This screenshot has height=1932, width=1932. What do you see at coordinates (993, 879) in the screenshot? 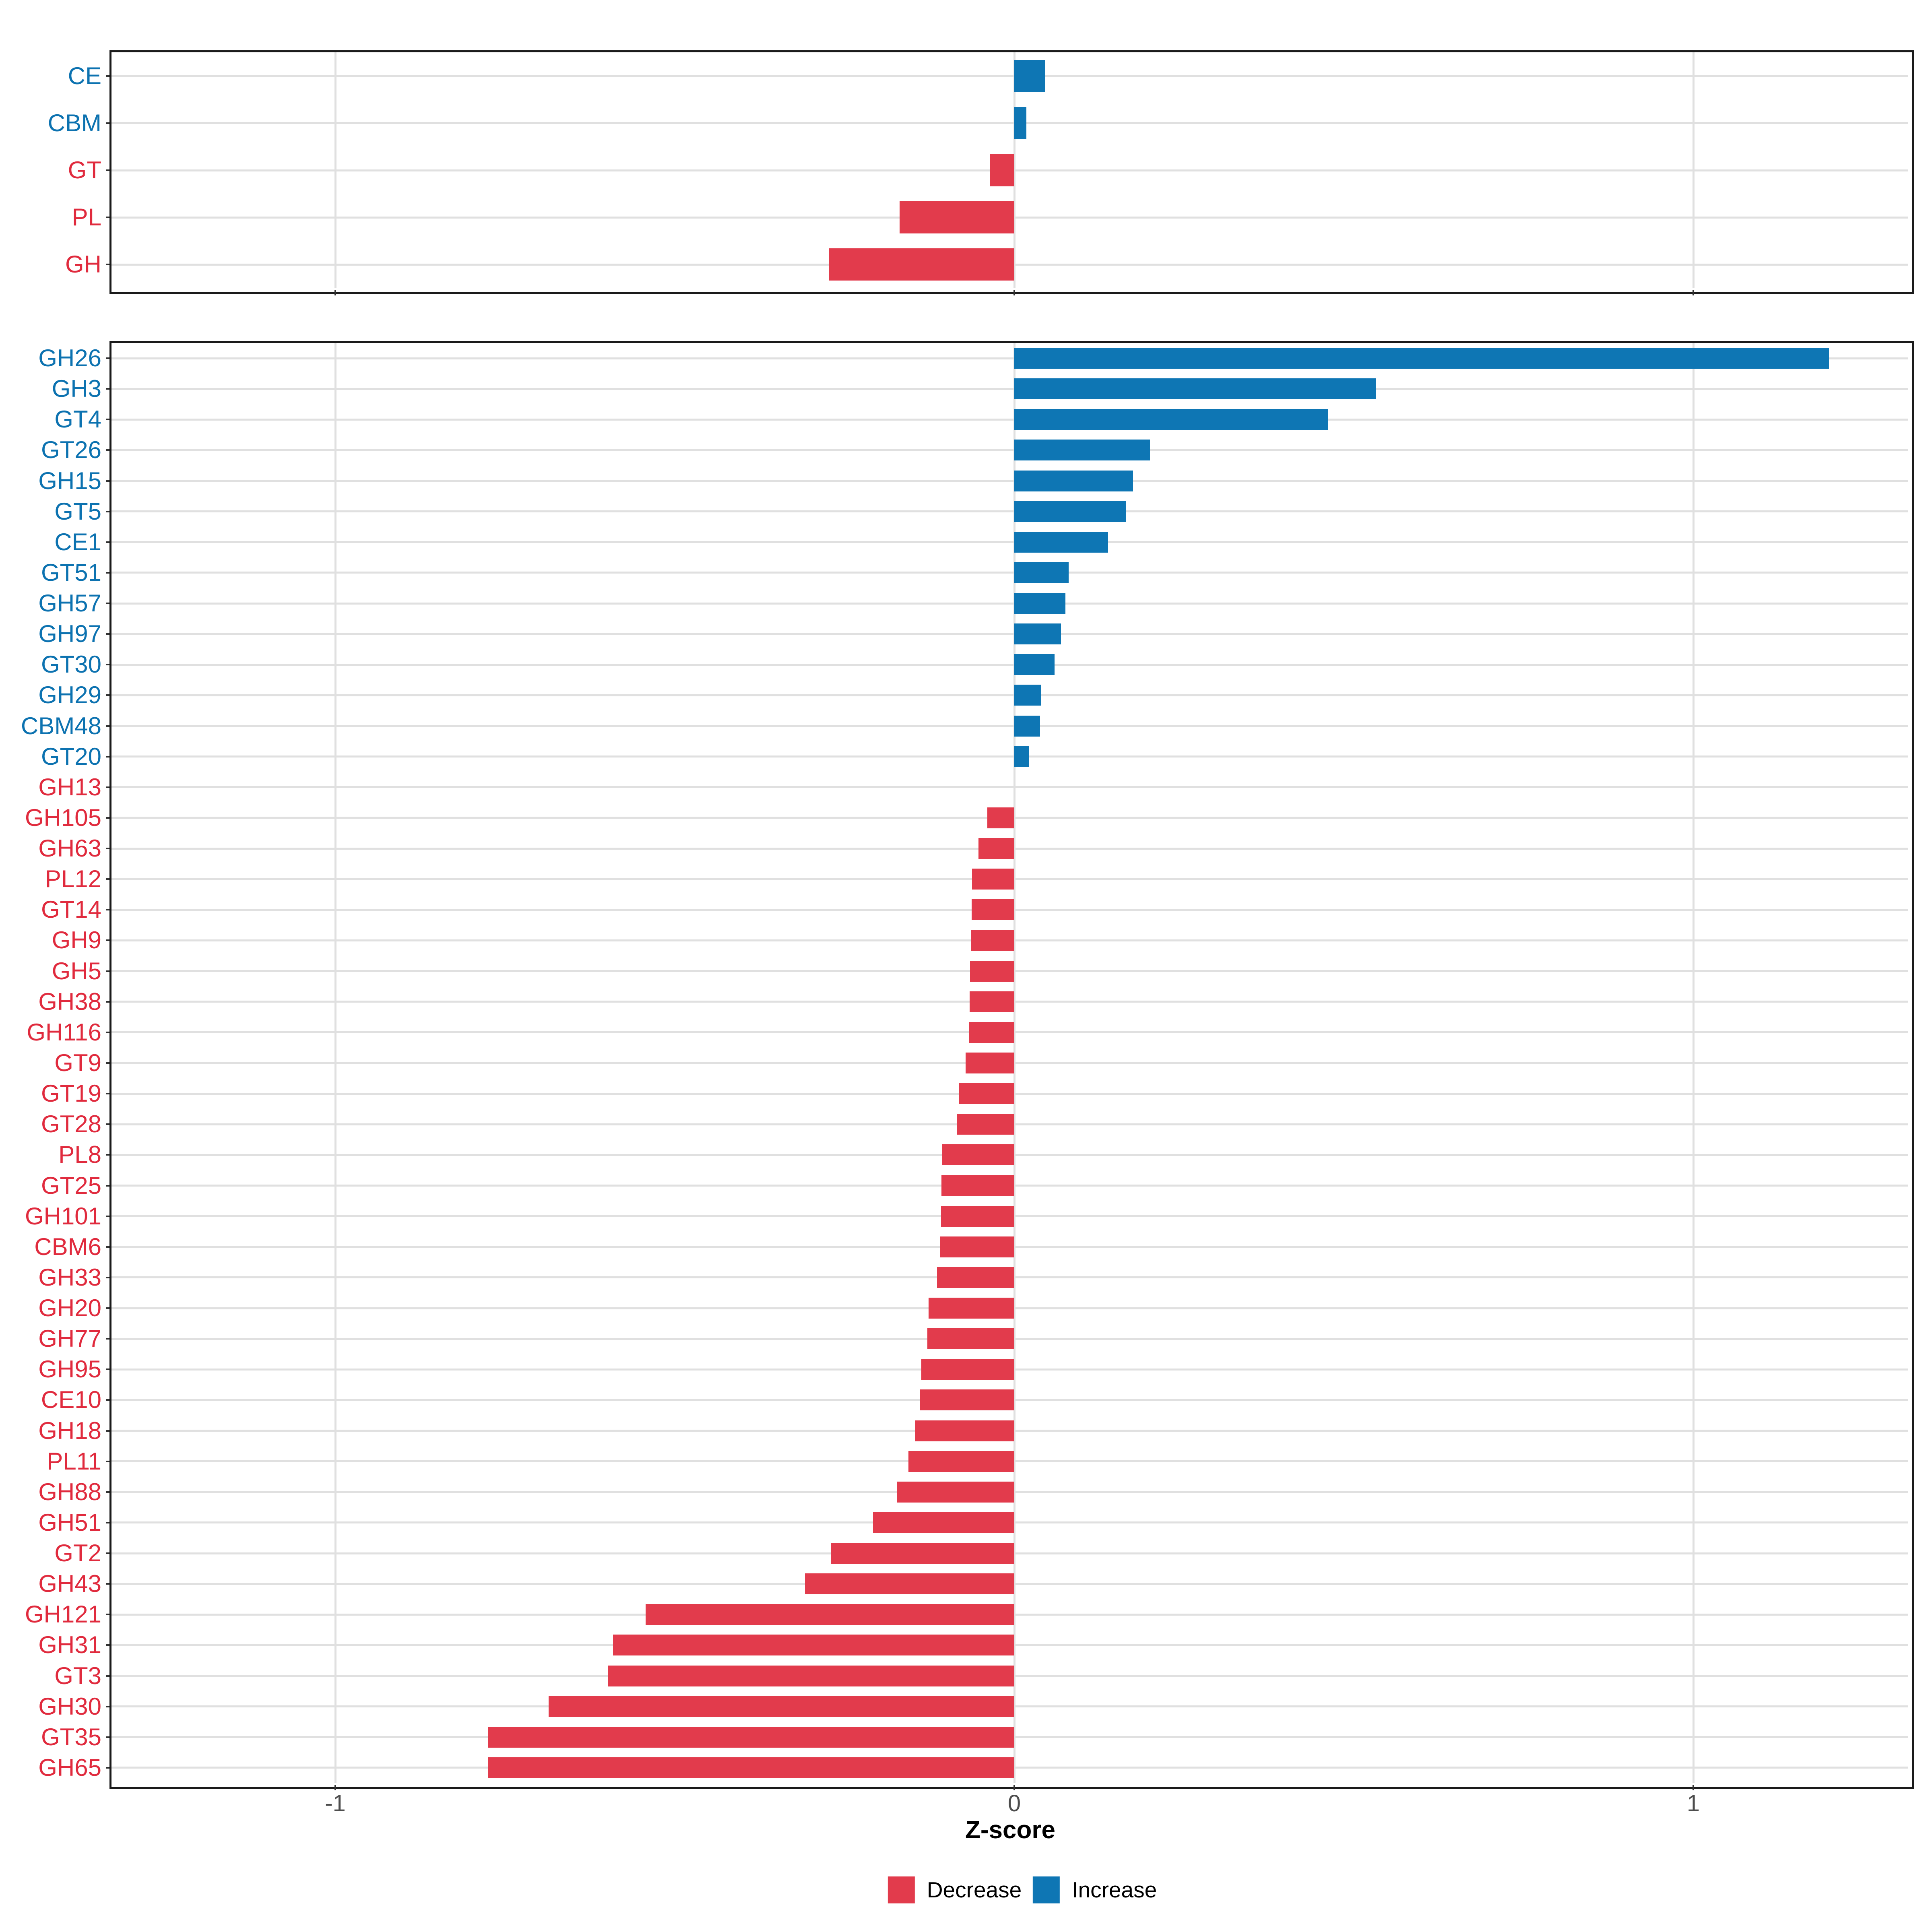
I see `bar-pl12` at bounding box center [993, 879].